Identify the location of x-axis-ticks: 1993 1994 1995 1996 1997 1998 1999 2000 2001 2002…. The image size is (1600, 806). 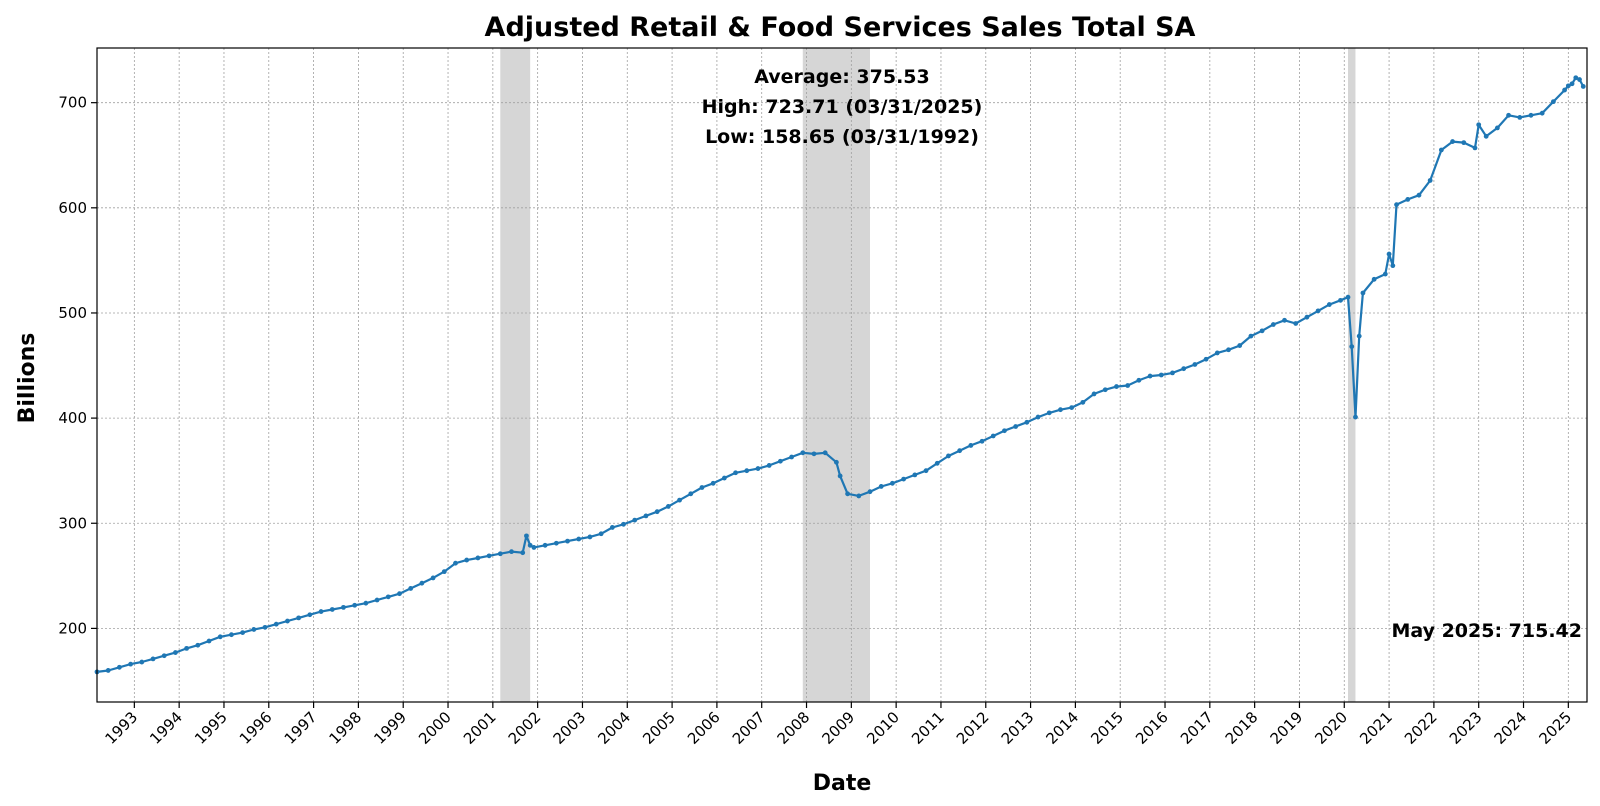
(838, 725).